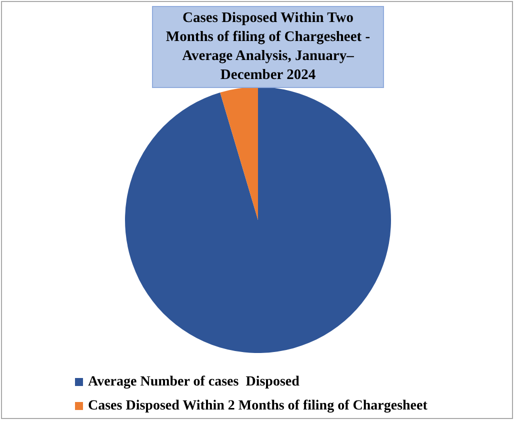  Describe the element at coordinates (258, 406) in the screenshot. I see `legend-label: Cases Disposed Within 2 Months of filing of Chargesheet` at that location.